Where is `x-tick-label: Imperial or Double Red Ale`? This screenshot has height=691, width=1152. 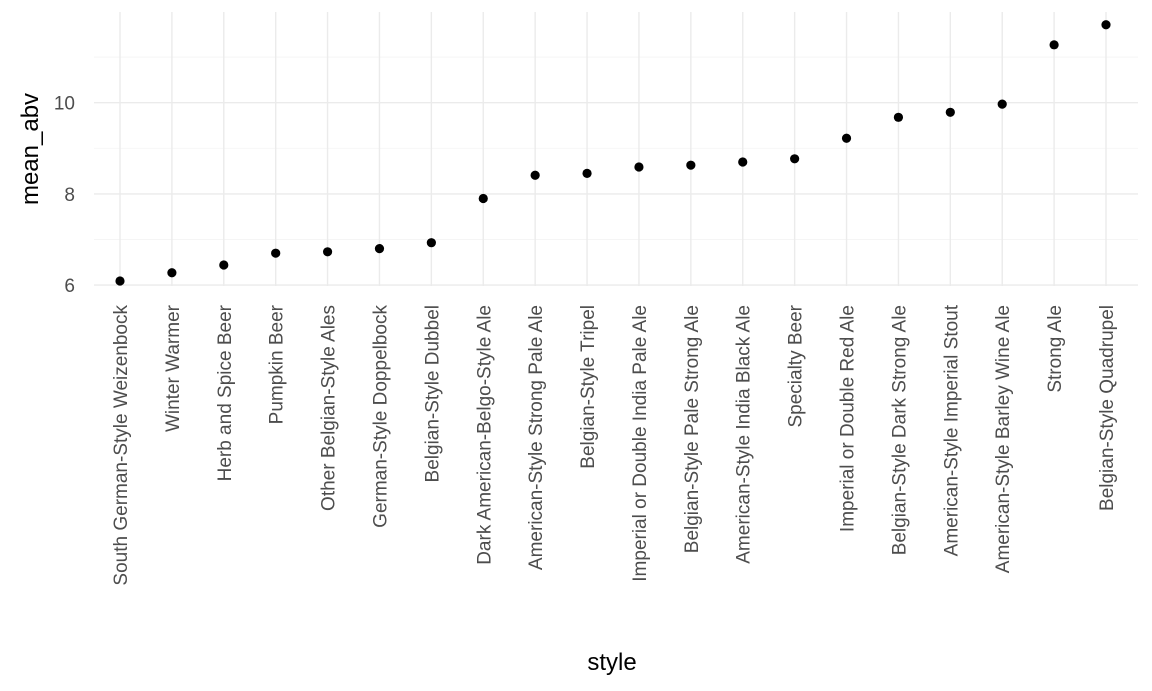 x-tick-label: Imperial or Double Red Ale is located at coordinates (848, 418).